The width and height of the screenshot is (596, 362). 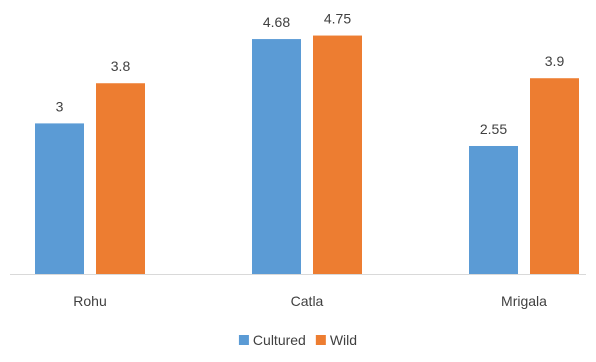 What do you see at coordinates (59, 199) in the screenshot?
I see `bar-cultured-rohu` at bounding box center [59, 199].